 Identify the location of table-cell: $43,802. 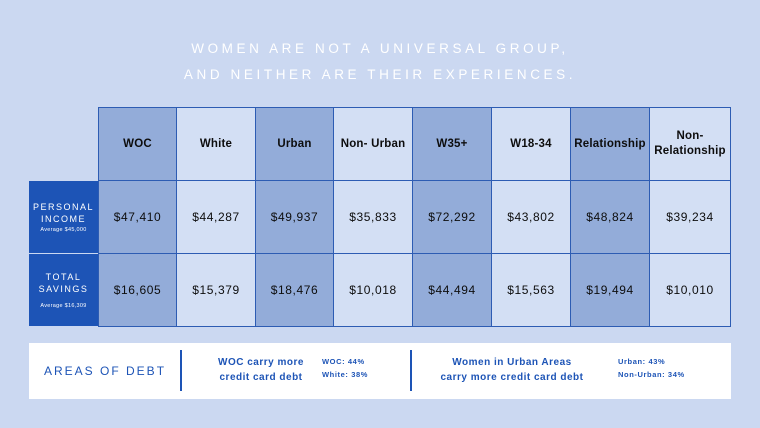
(531, 217).